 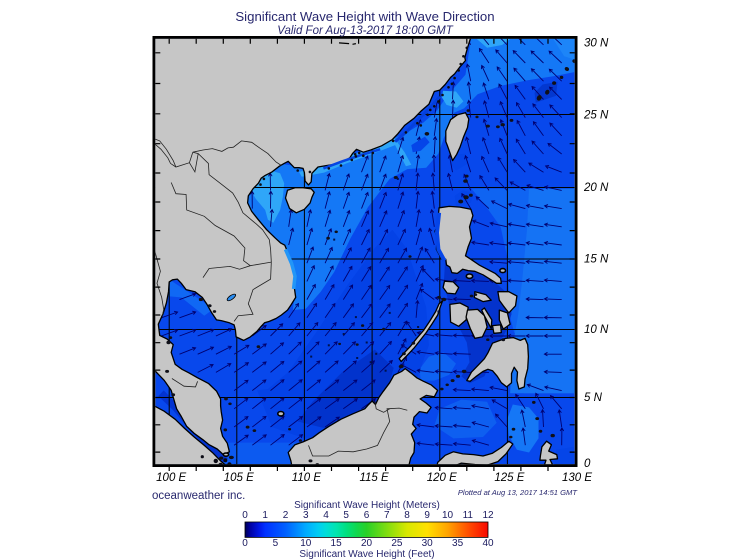 I want to click on svg-text: 11, so click(x=468, y=515).